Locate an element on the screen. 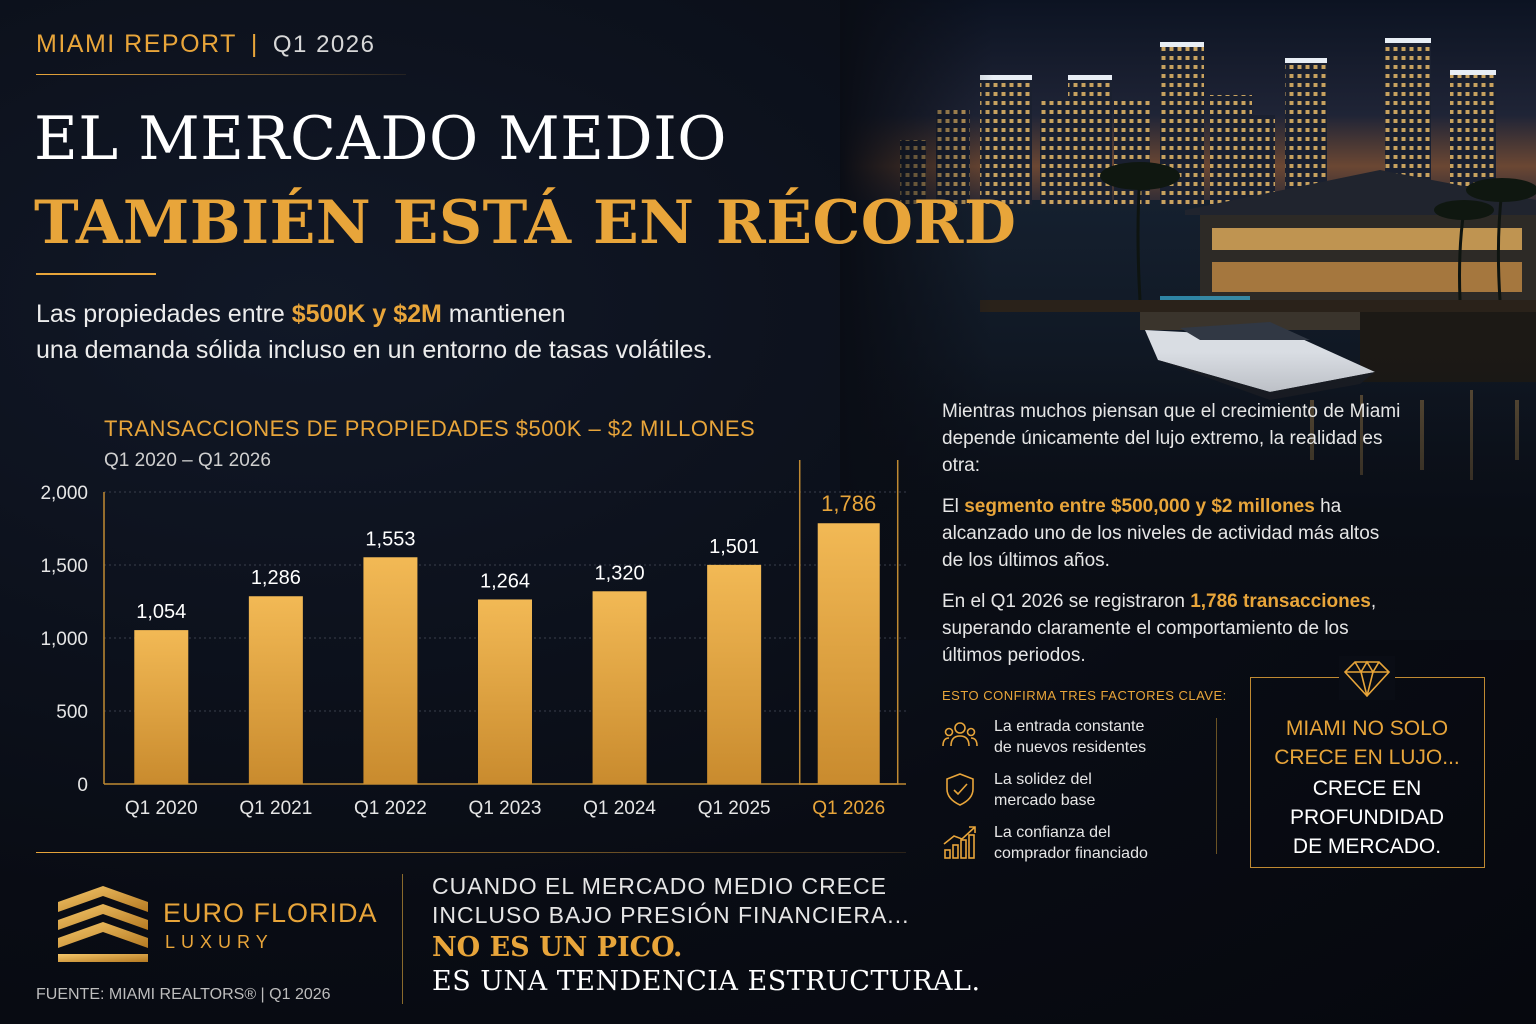 Image resolution: width=1536 pixels, height=1024 pixels. narrative-p2-pre: El is located at coordinates (953, 506).